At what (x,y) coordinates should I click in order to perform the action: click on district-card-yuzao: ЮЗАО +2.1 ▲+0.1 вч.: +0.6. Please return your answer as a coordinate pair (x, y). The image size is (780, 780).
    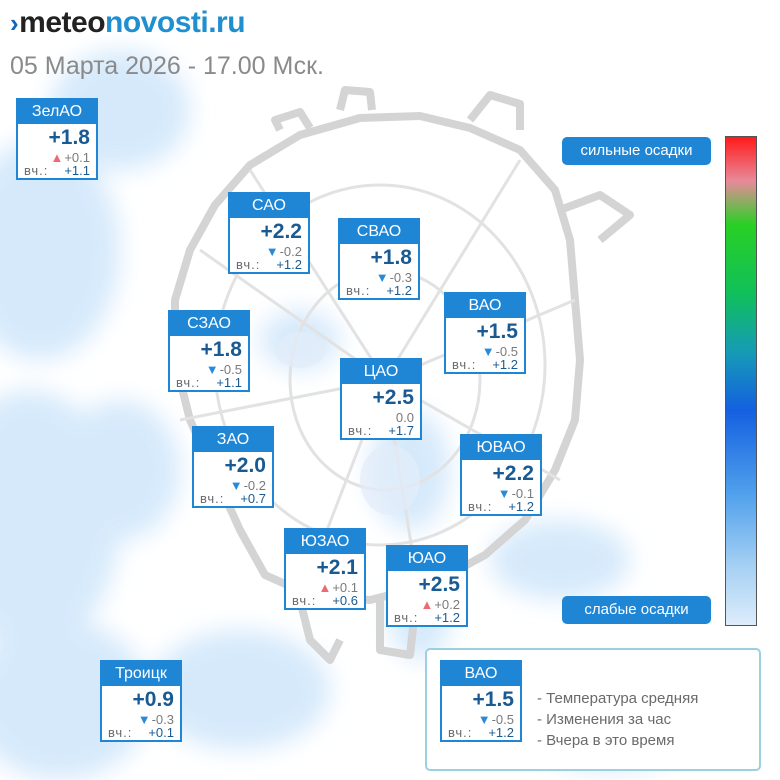
    Looking at the image, I should click on (325, 569).